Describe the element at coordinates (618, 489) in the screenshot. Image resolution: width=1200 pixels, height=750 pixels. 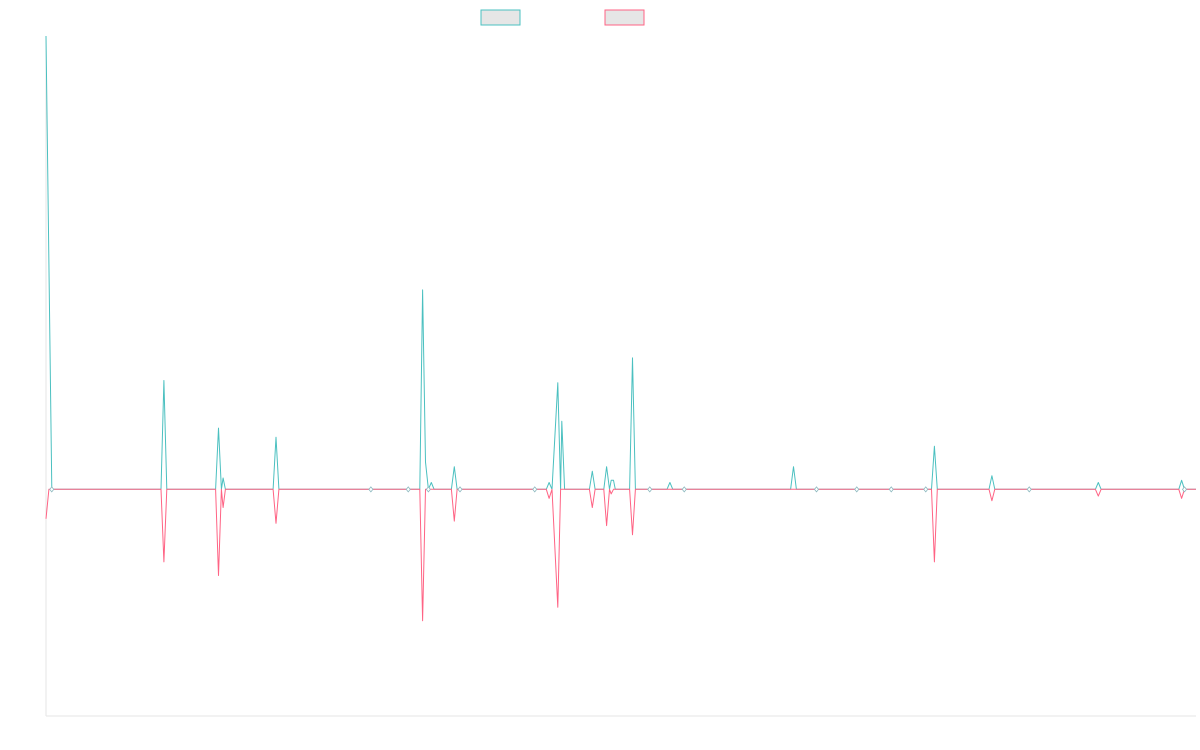
I see `marker-layer` at that location.